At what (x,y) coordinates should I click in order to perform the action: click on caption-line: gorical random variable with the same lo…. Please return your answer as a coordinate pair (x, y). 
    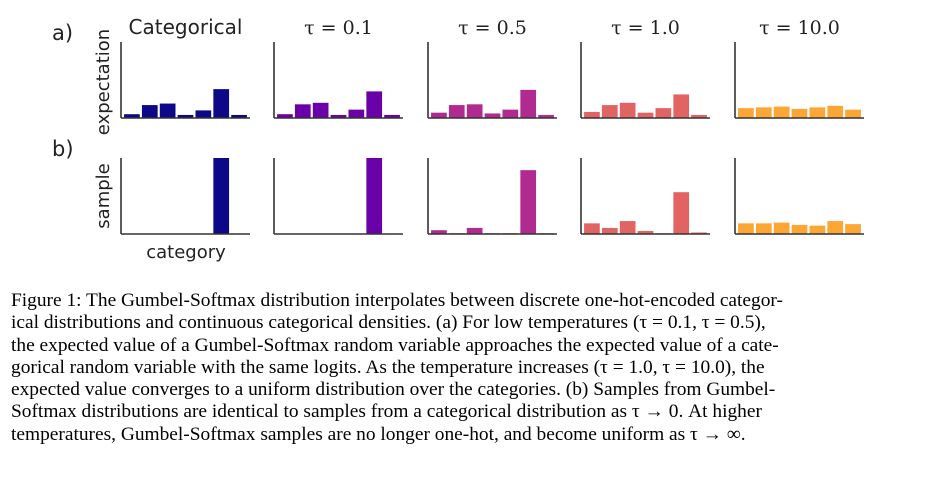
    Looking at the image, I should click on (388, 367).